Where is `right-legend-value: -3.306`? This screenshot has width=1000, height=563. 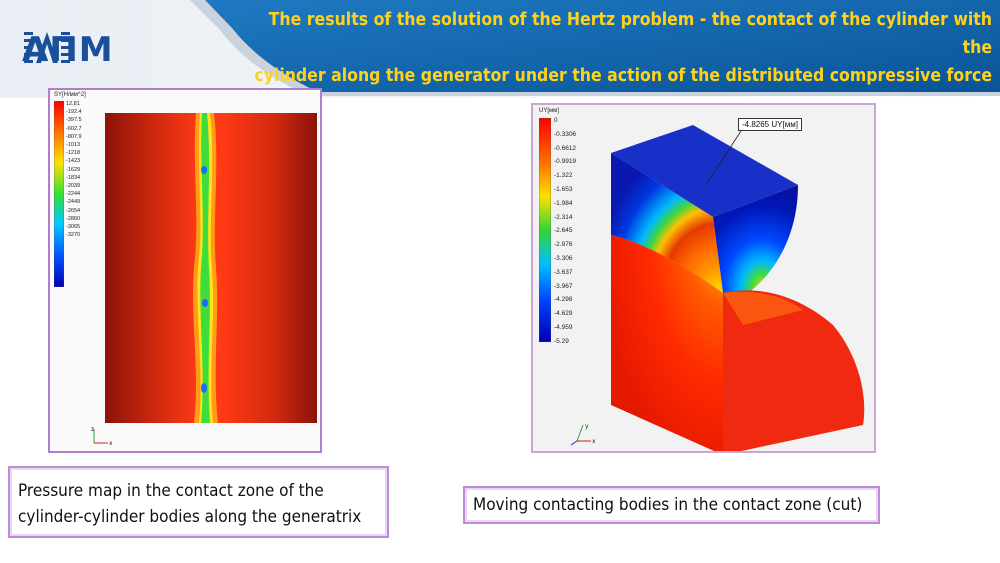
right-legend-value: -3.306 is located at coordinates (563, 258).